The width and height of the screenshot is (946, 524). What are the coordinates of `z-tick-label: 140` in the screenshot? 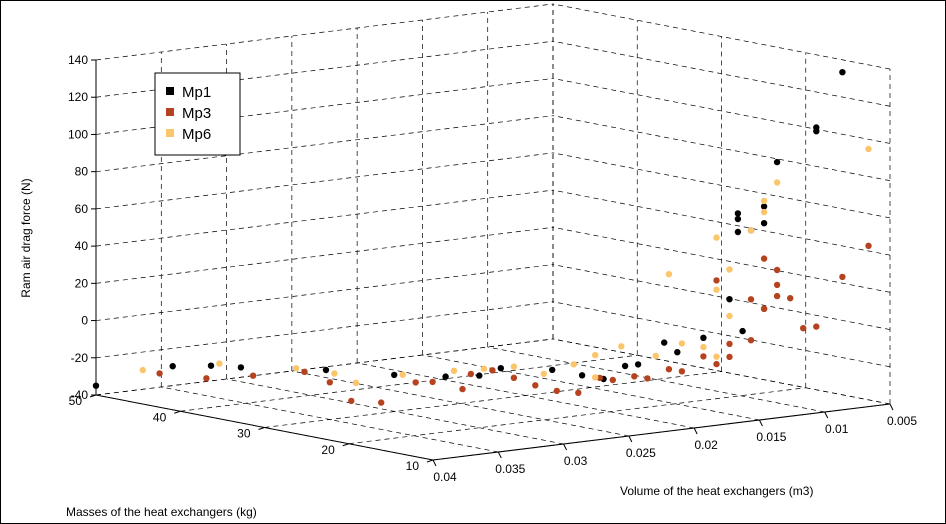 It's located at (78, 60).